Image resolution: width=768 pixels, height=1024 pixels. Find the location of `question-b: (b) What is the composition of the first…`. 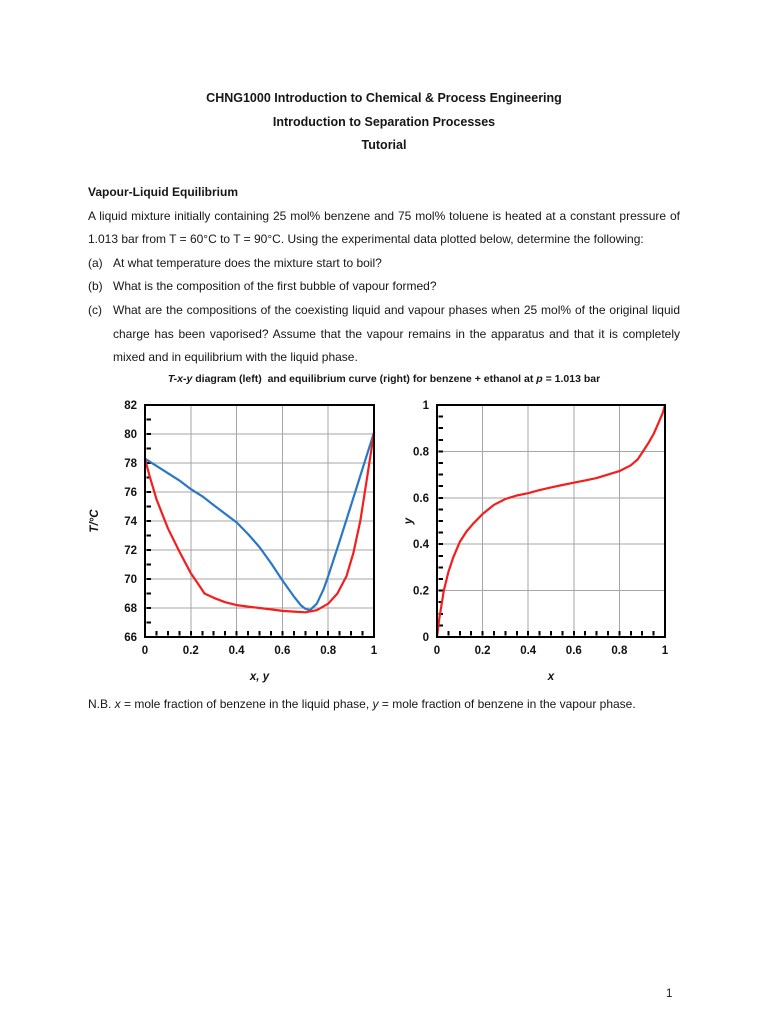

question-b: (b) What is the composition of the first… is located at coordinates (384, 287).